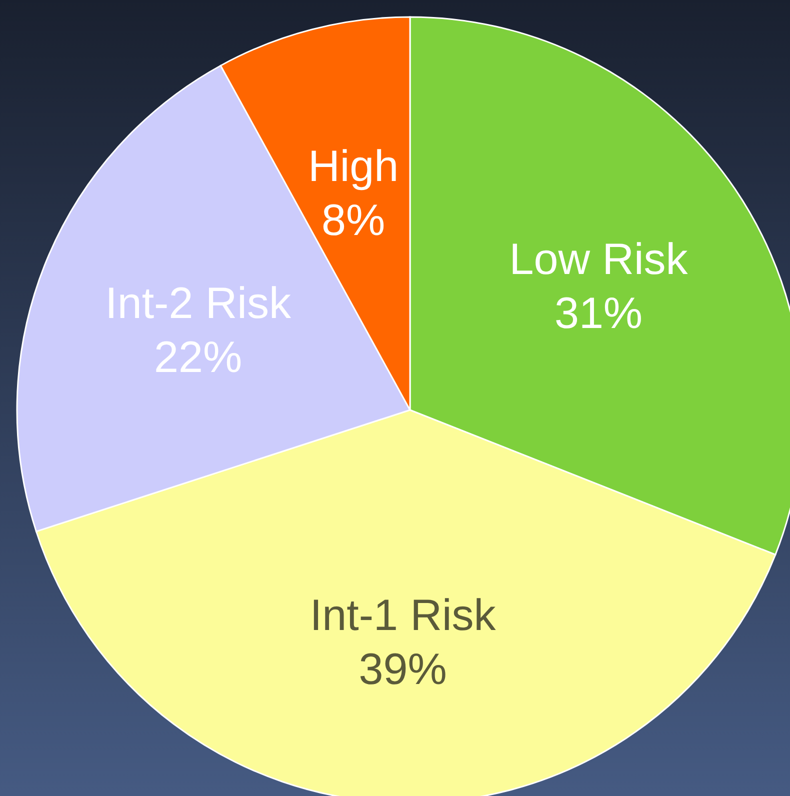 This screenshot has height=796, width=790. I want to click on data-label: 8%, so click(354, 221).